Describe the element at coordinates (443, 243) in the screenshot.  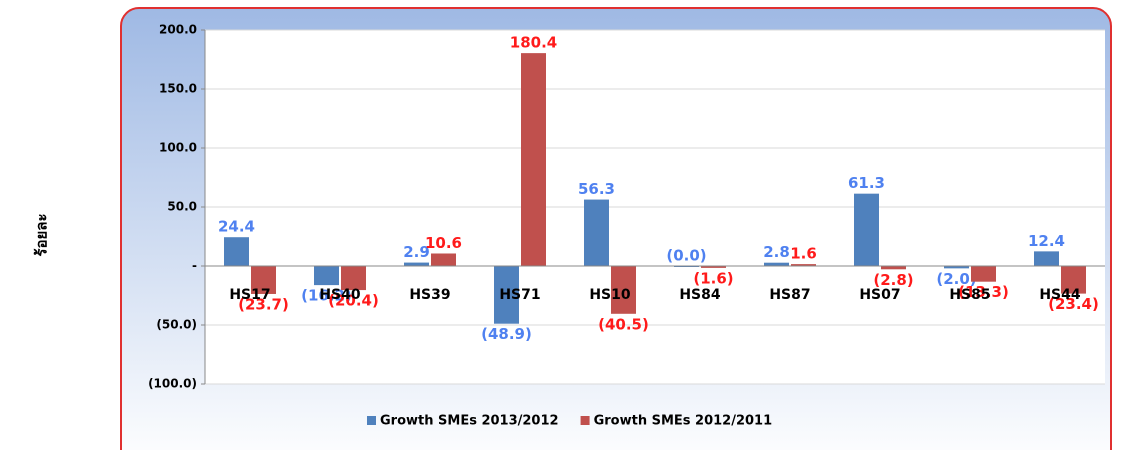
I see `data-label: 10.6` at that location.